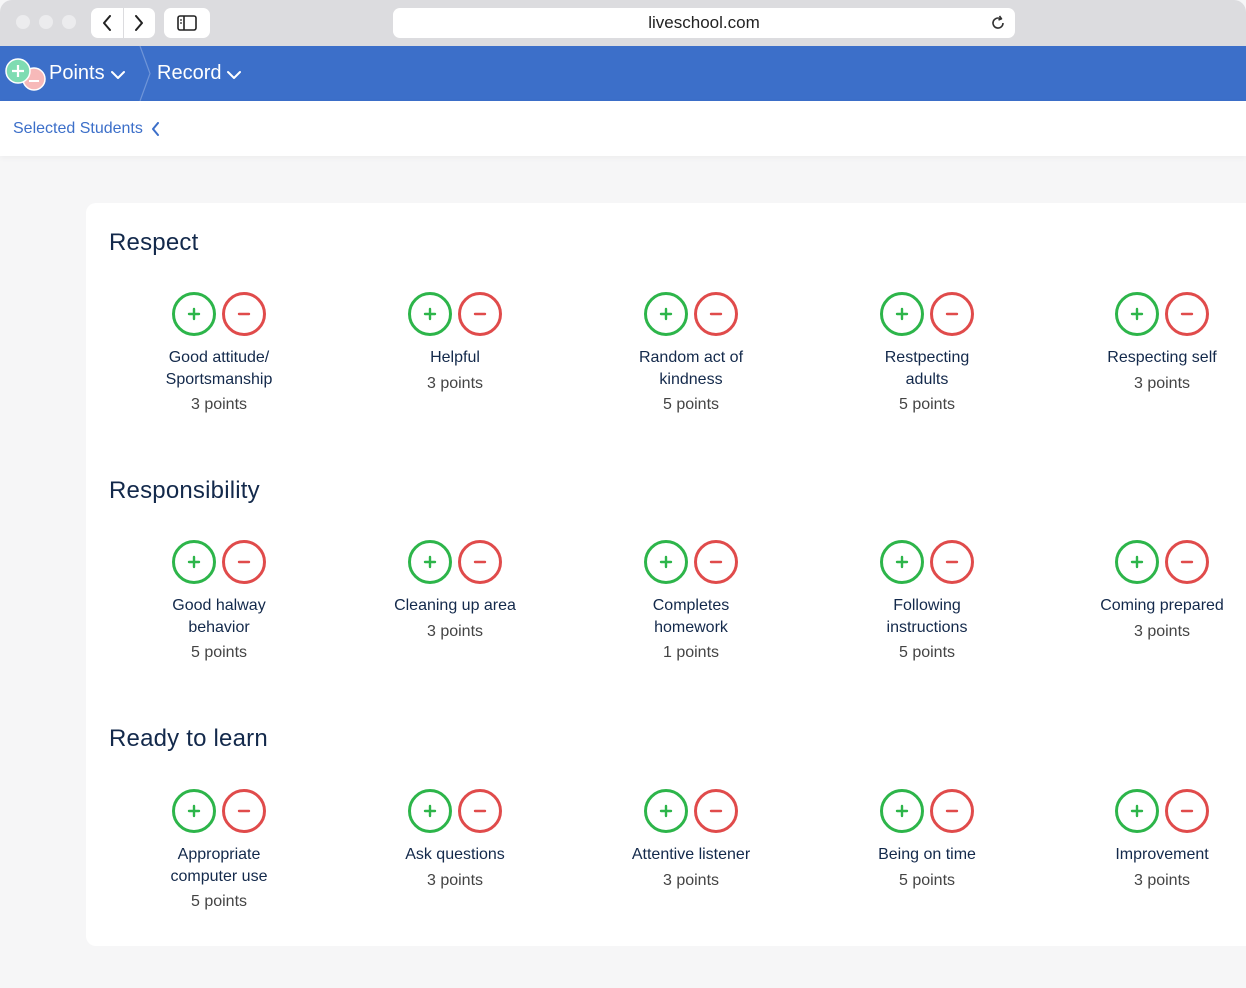 This screenshot has height=988, width=1246. Describe the element at coordinates (154, 242) in the screenshot. I see `section-title: Respect` at that location.